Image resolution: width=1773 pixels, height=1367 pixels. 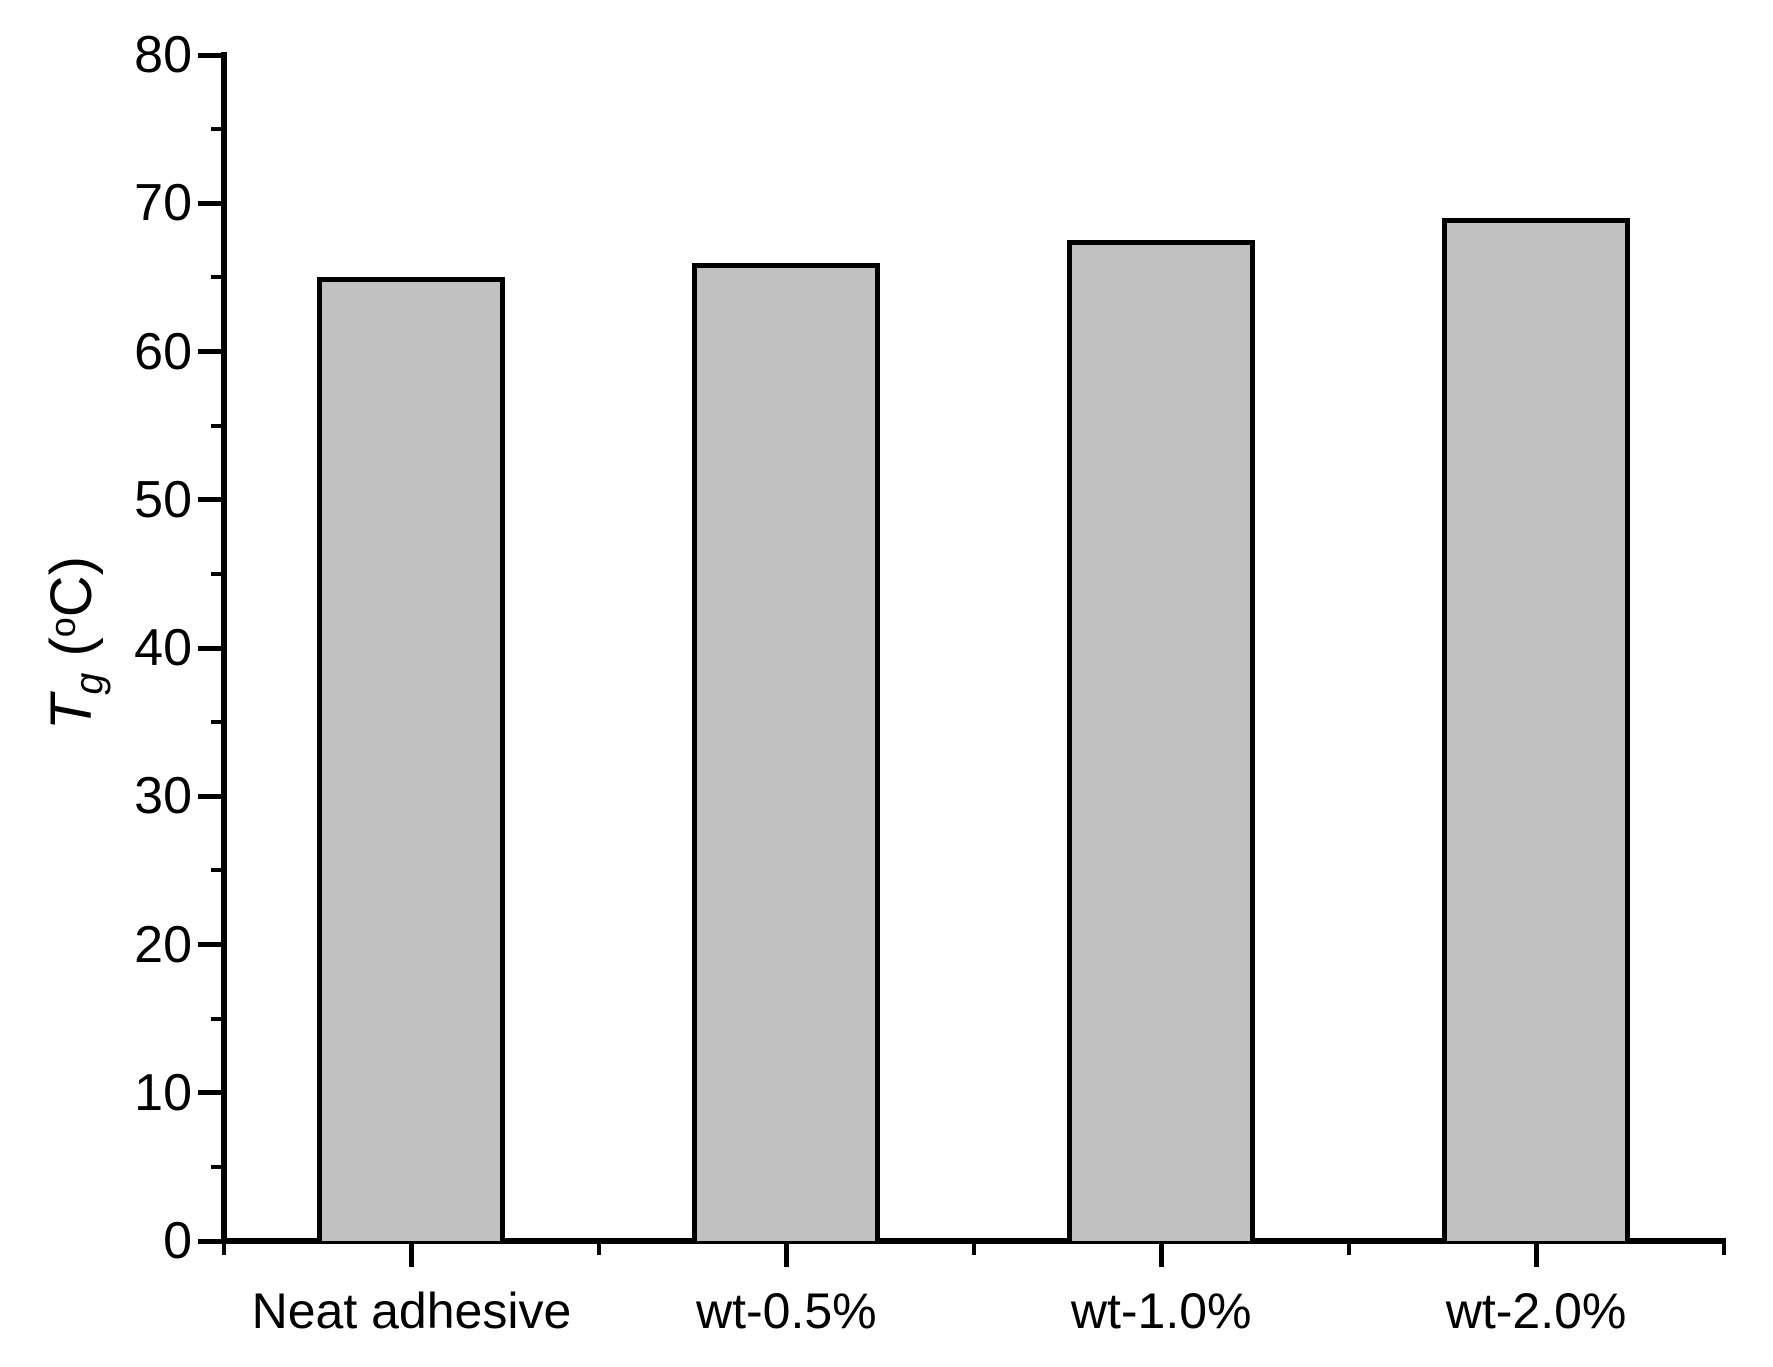 I want to click on y-tick-label: 60, so click(x=163, y=351).